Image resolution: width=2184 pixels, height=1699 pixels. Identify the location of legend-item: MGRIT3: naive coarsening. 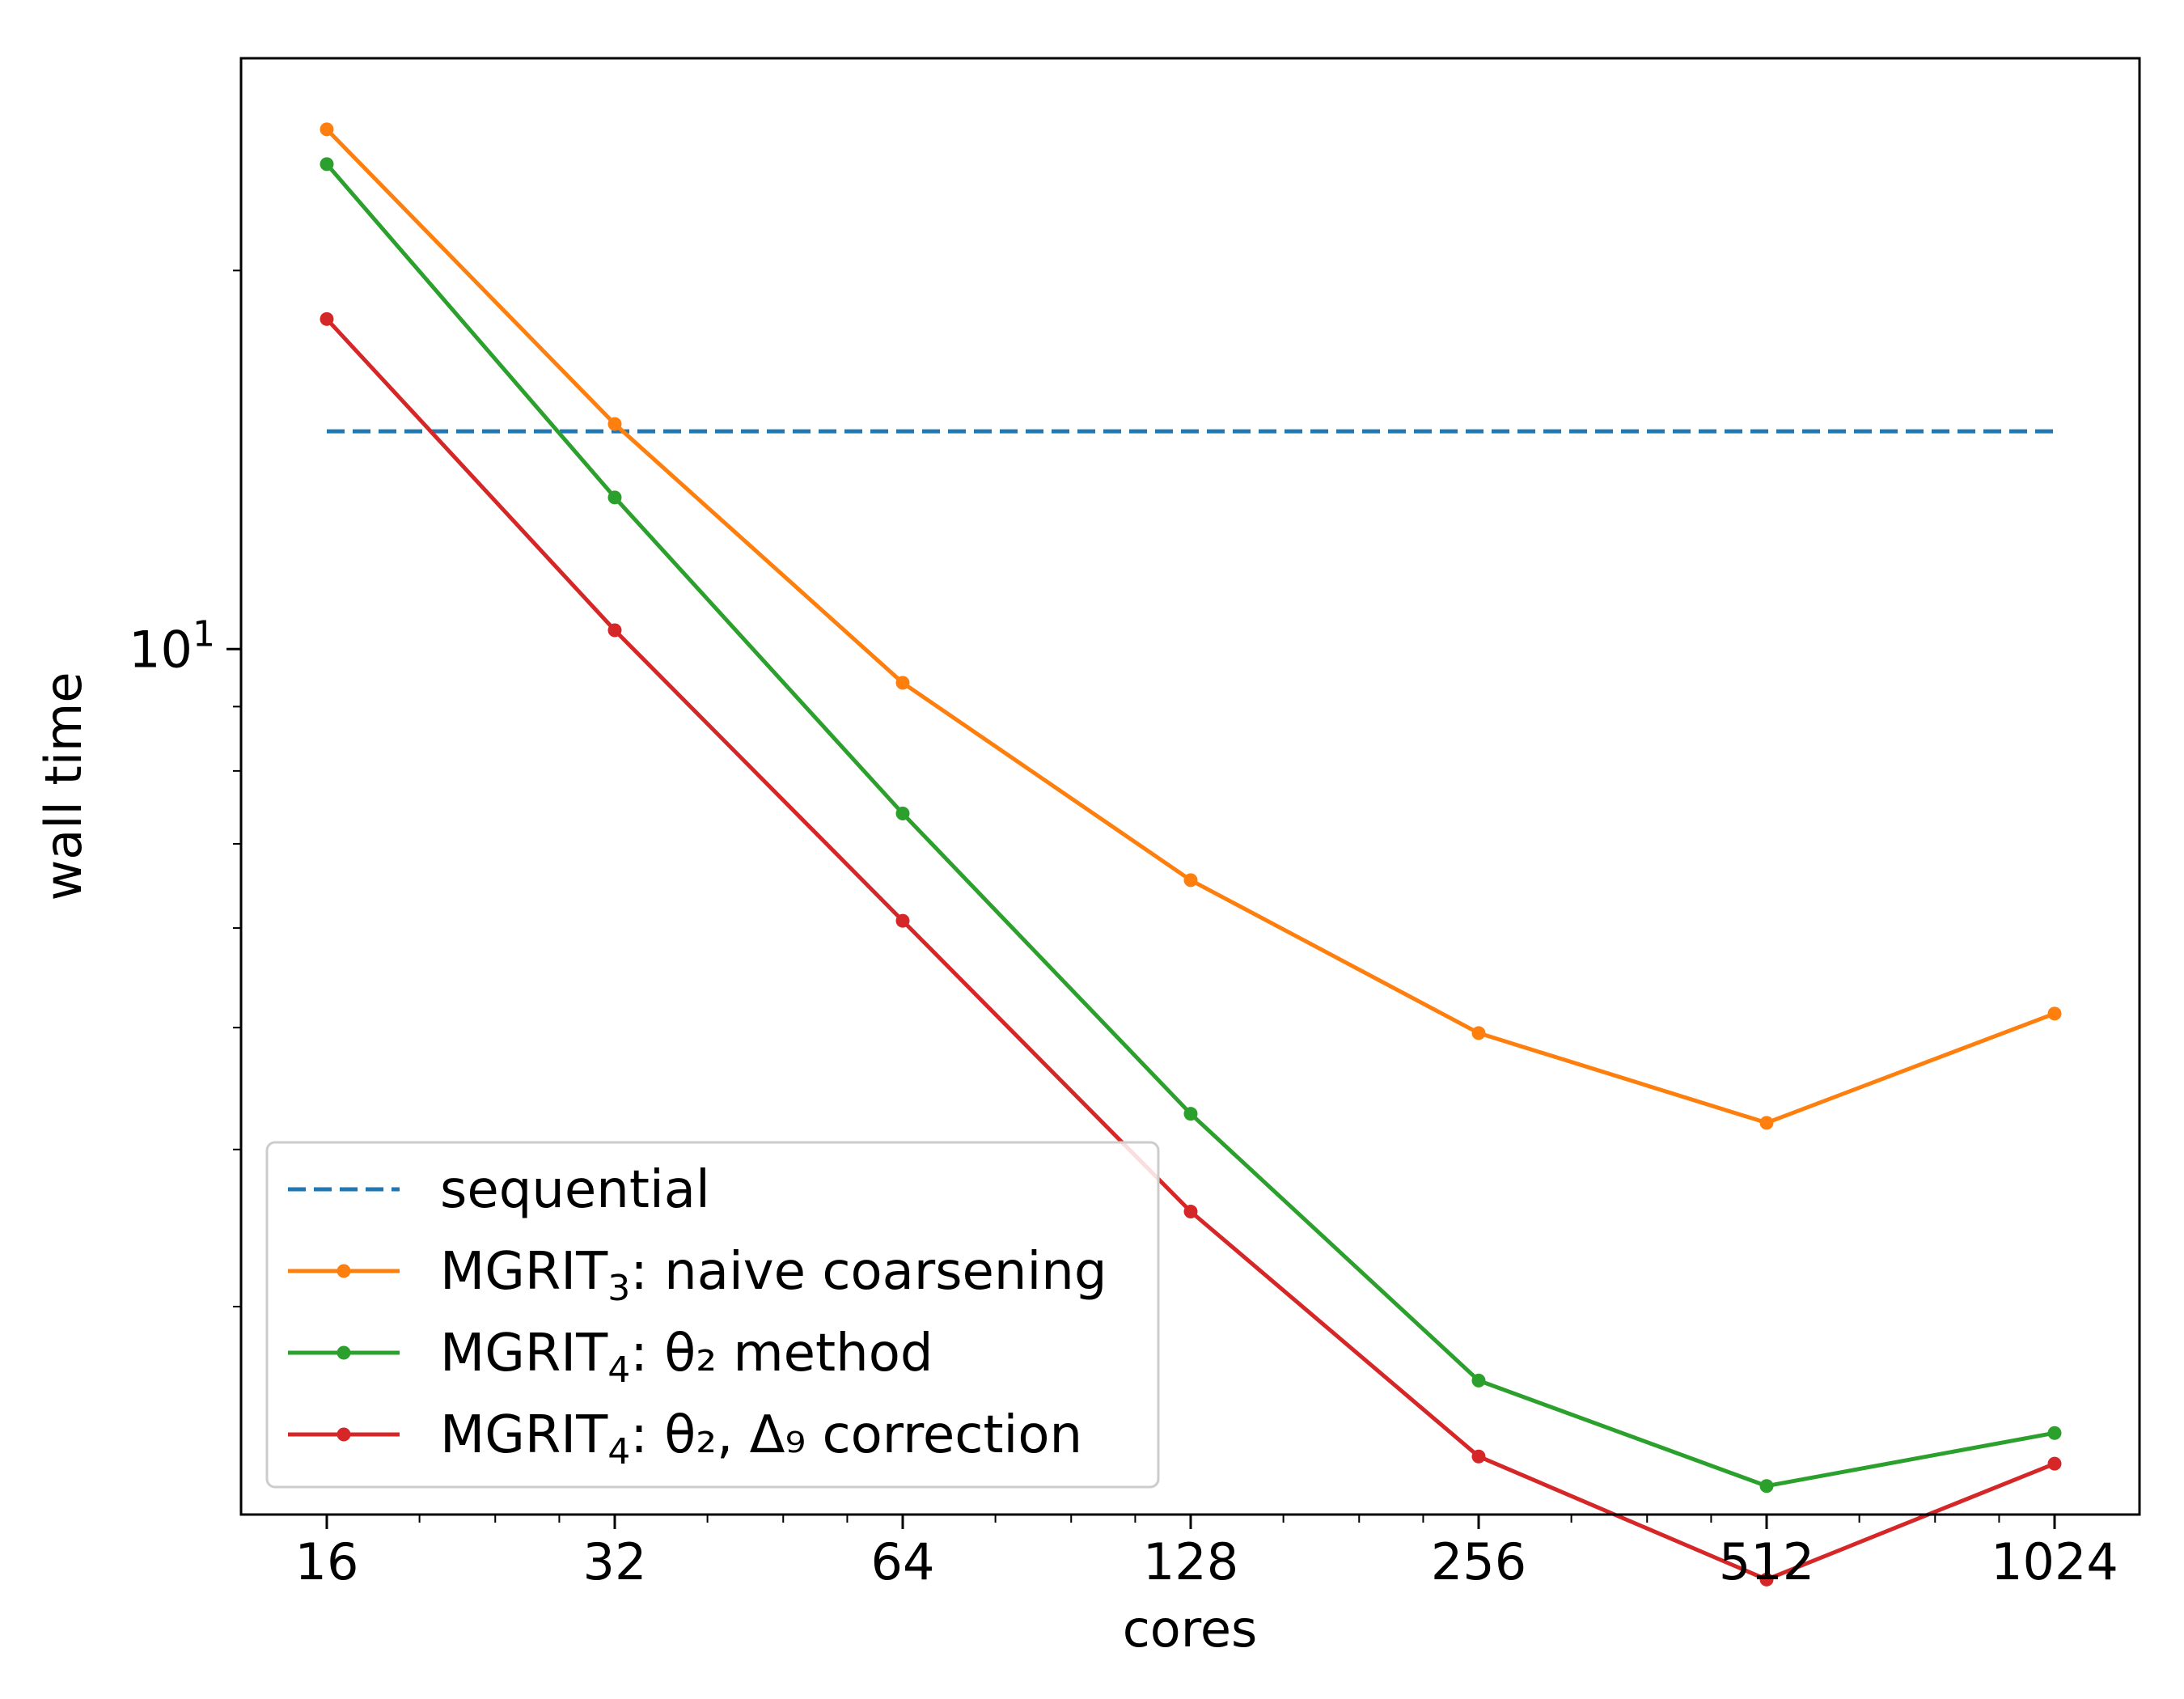
(697, 1275).